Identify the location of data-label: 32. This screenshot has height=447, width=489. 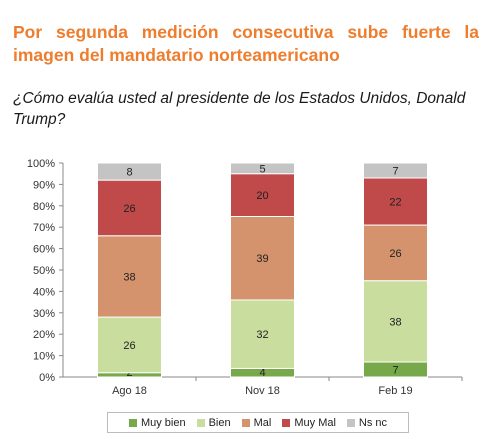
(262, 335).